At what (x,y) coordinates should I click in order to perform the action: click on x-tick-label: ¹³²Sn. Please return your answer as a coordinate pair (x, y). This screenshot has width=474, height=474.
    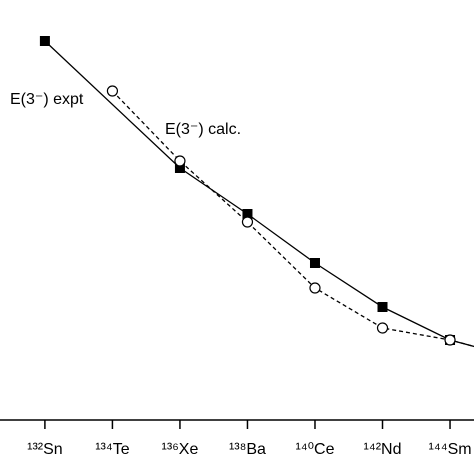
    Looking at the image, I should click on (45, 449).